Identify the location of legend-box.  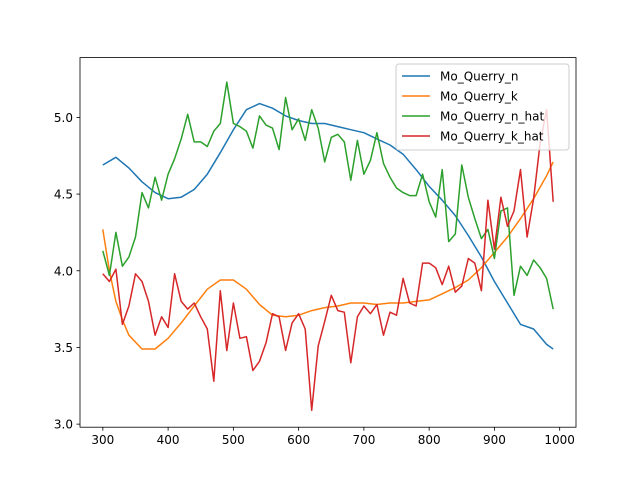
(482, 107).